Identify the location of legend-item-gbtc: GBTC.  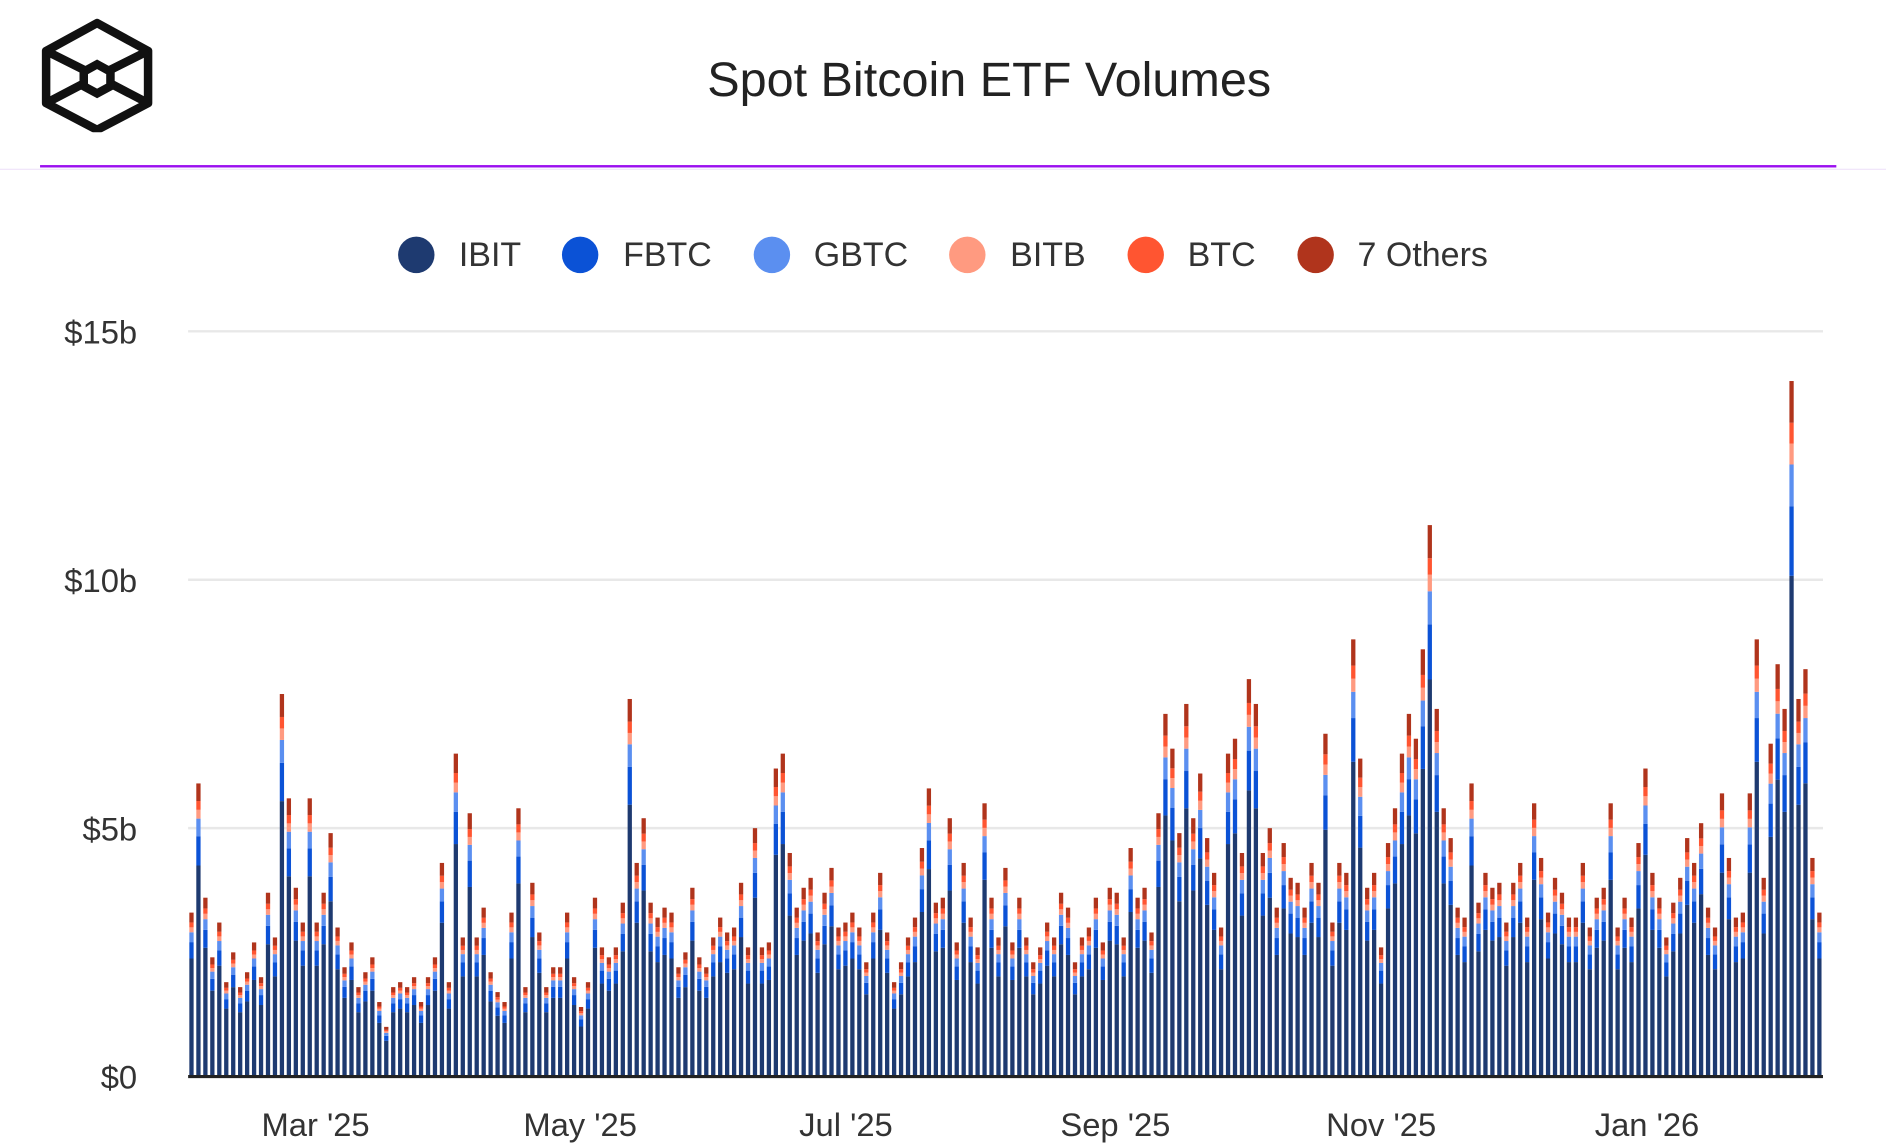
(830, 254).